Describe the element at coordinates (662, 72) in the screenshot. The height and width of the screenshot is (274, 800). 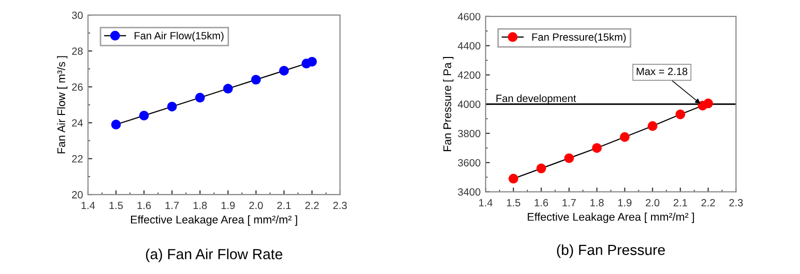
I see `annotation: Max = 2.18` at that location.